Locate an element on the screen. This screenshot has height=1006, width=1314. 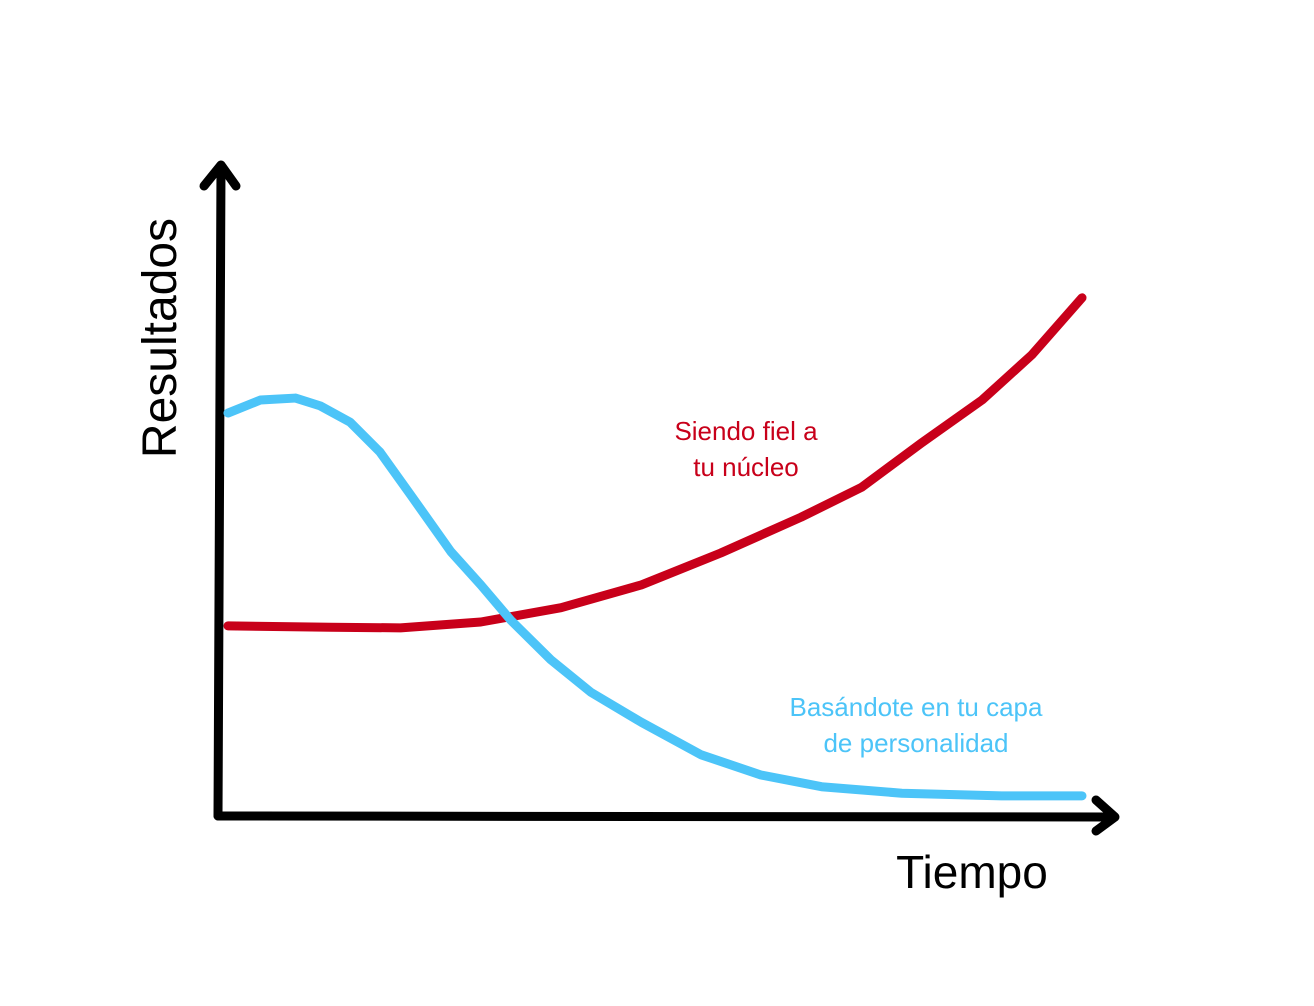
x-axis-title: Tiempo is located at coordinates (972, 872).